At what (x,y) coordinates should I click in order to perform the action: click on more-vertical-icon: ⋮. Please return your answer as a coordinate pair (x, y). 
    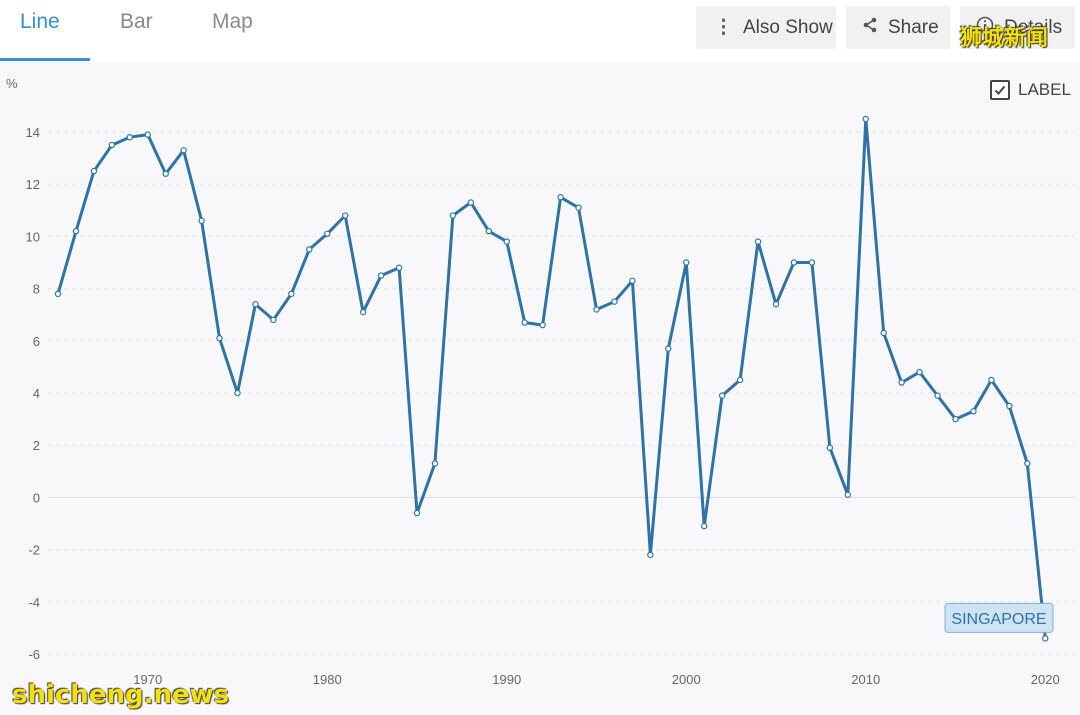
    Looking at the image, I should click on (723, 27).